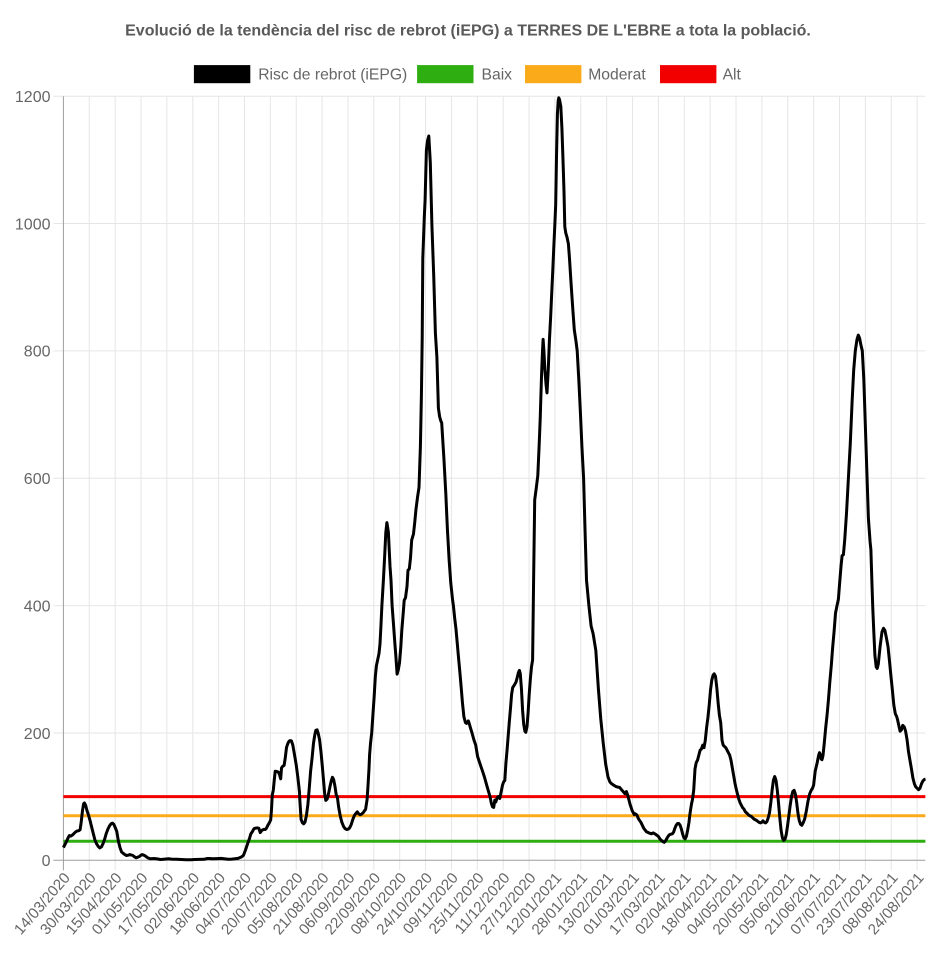 Image resolution: width=936 pixels, height=963 pixels. Describe the element at coordinates (37, 352) in the screenshot. I see `svg-text: 800` at that location.